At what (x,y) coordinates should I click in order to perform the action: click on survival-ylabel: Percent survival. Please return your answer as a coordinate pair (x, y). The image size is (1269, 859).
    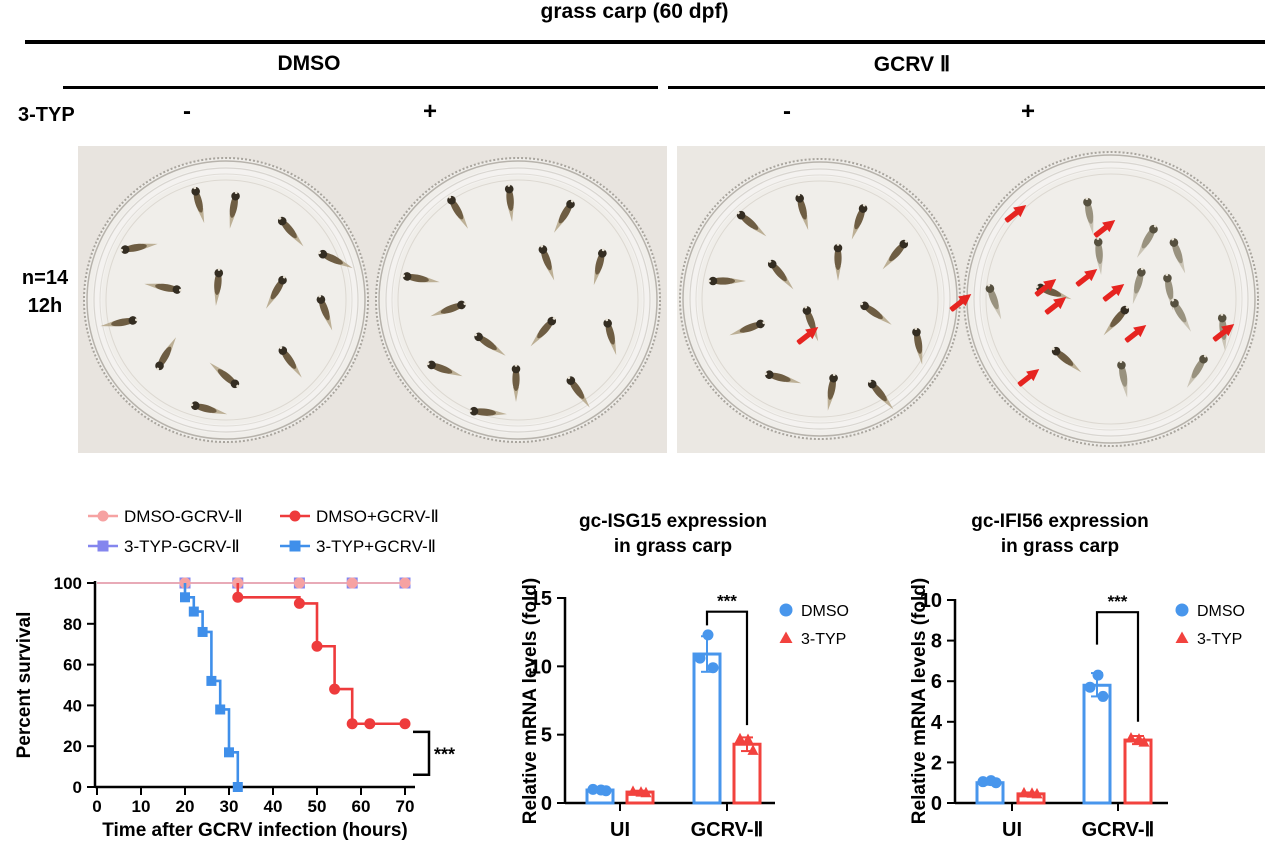
    Looking at the image, I should click on (24, 685).